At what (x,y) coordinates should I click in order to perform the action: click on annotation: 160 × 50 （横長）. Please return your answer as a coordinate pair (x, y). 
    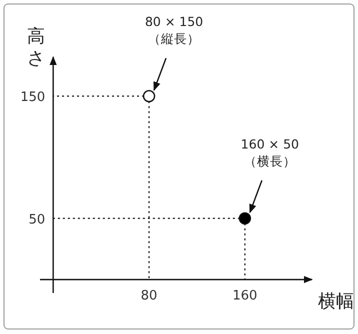
    Looking at the image, I should click on (270, 152).